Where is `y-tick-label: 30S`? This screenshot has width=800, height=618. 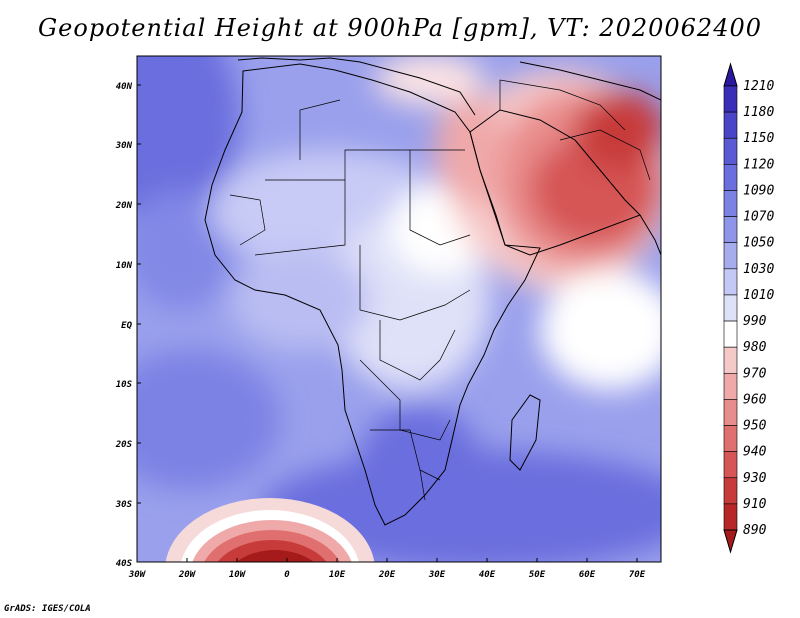 y-tick-label: 30S is located at coordinates (124, 505).